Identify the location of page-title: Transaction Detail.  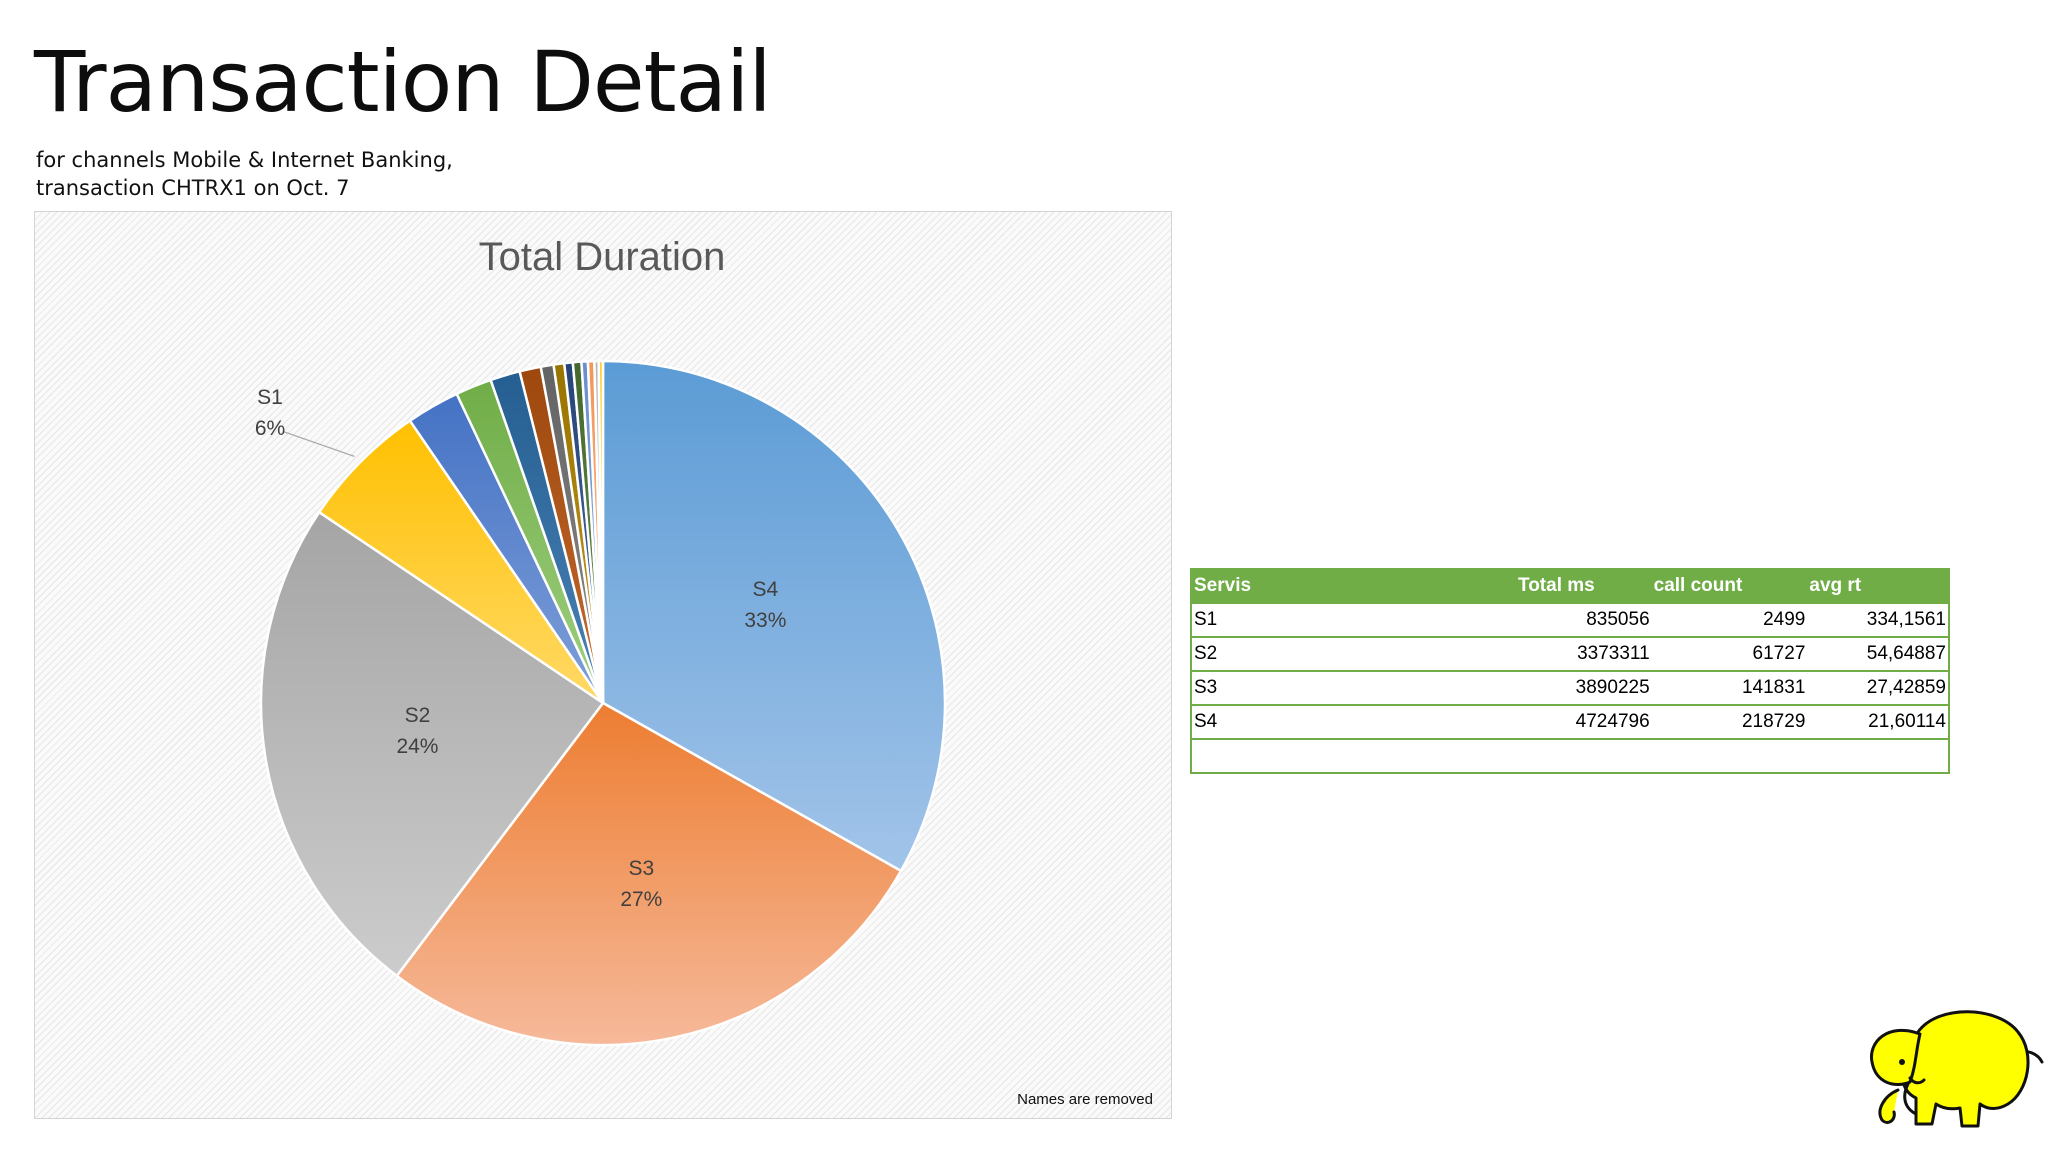
(403, 82).